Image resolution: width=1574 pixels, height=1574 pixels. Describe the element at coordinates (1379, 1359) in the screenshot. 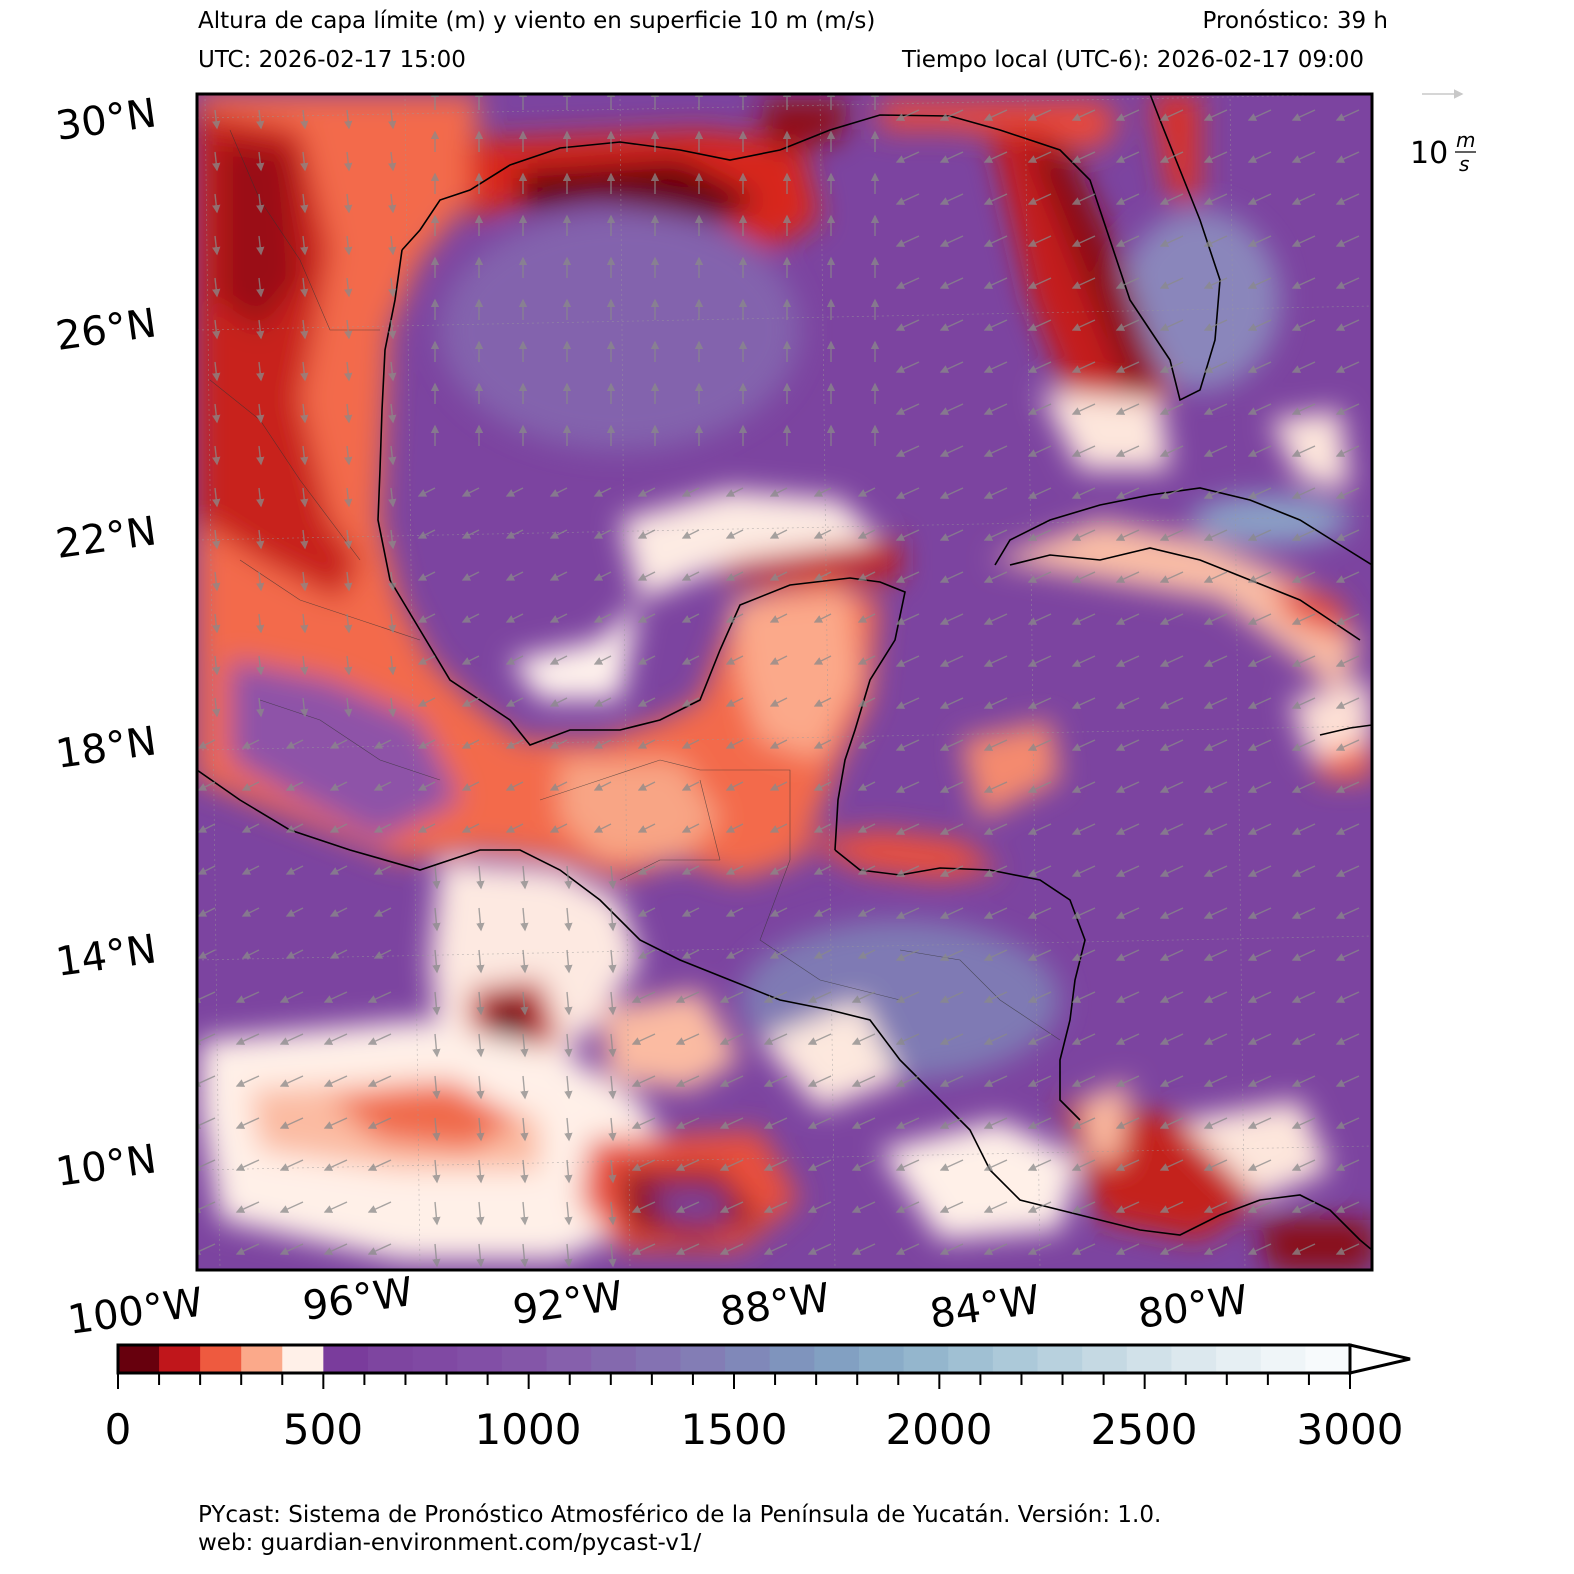

I see `colorbar-extend-arrow` at that location.